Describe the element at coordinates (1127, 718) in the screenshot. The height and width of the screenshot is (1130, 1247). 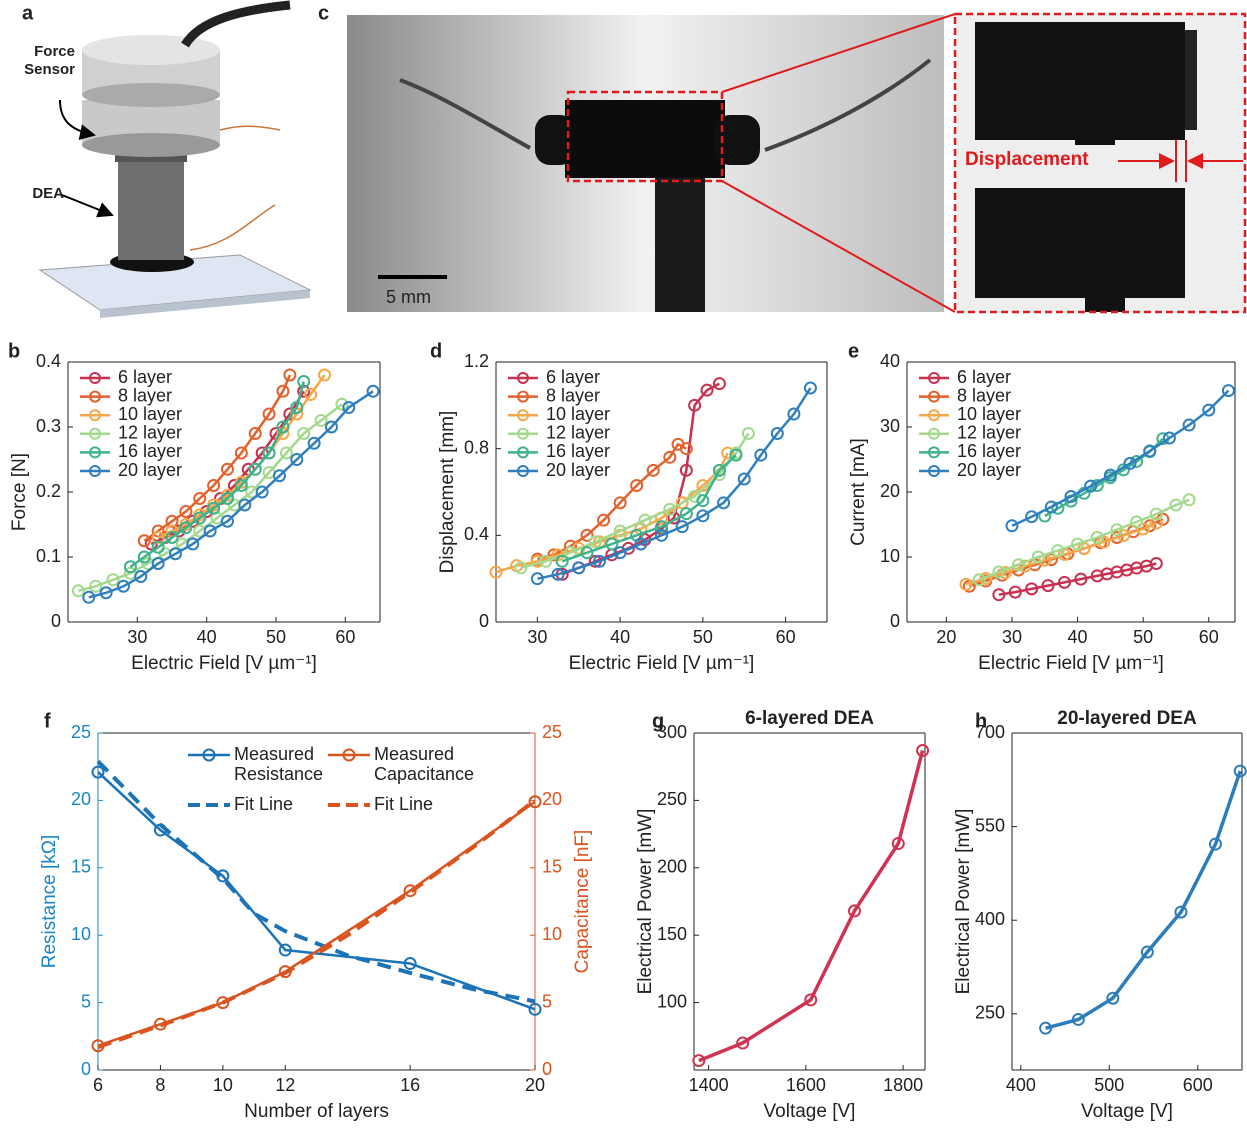
I see `chart-title: 20-layered DEA` at that location.